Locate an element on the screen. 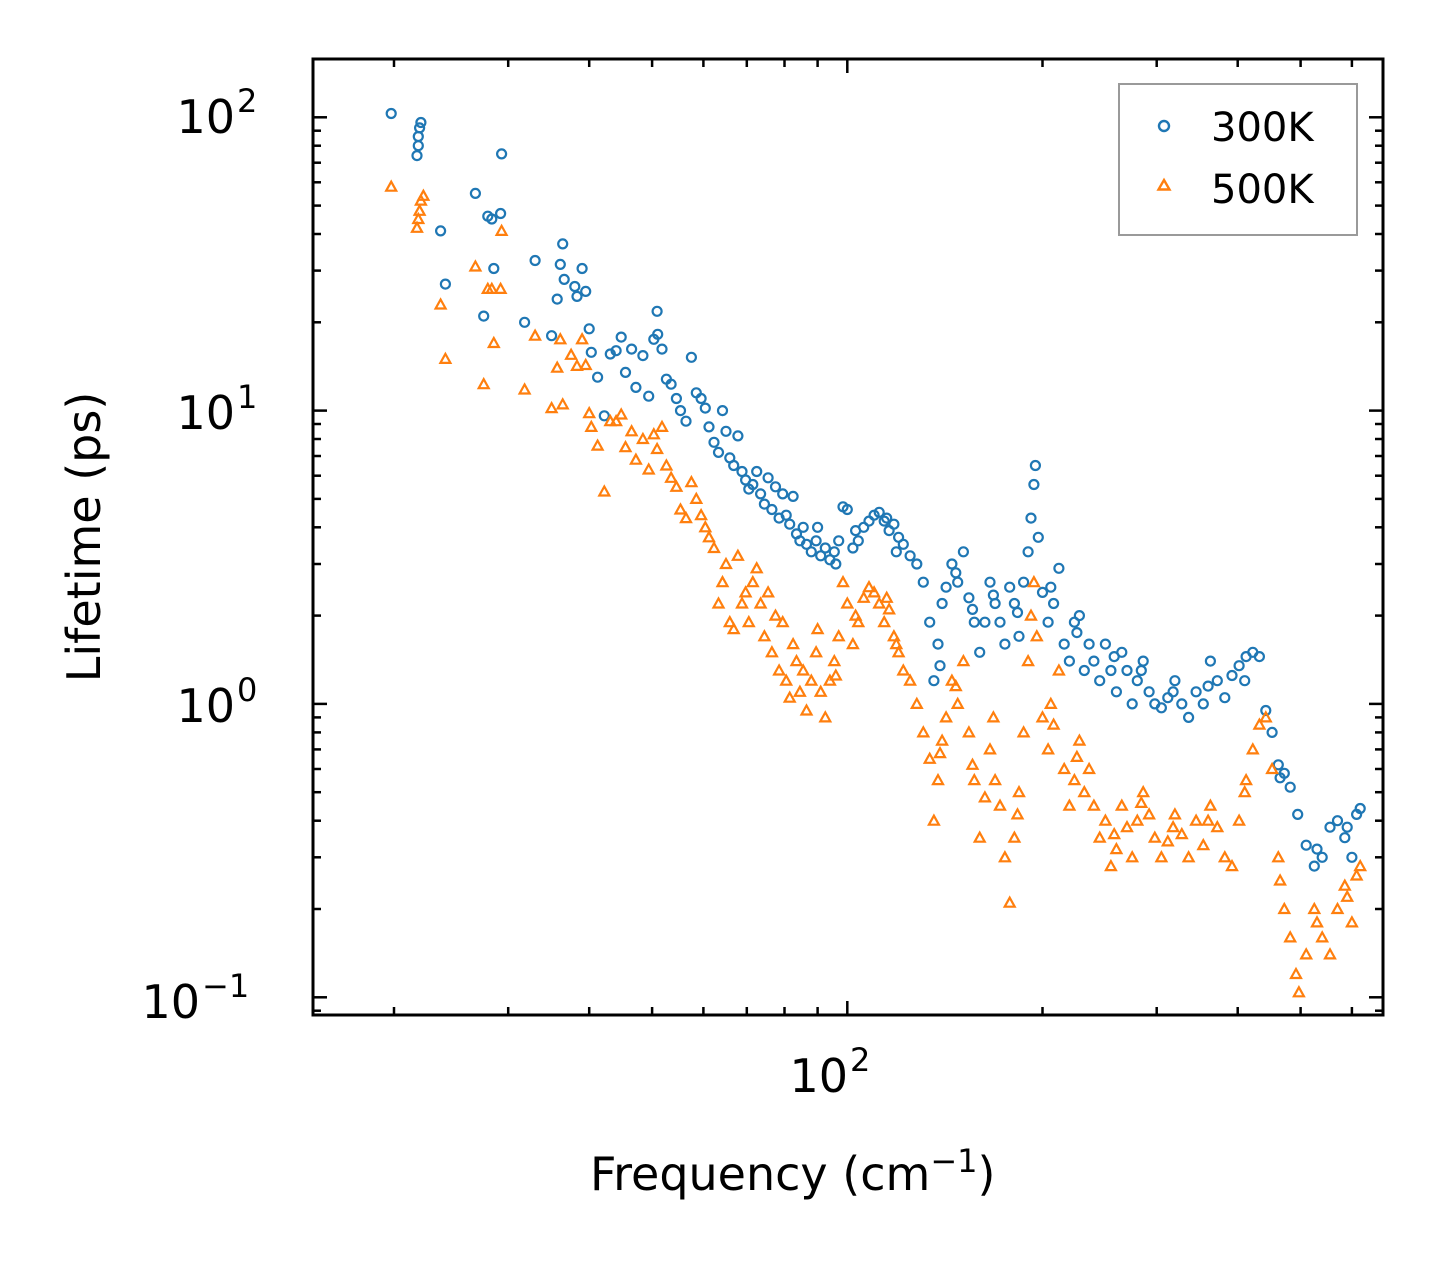 This screenshot has height=1265, width=1442. y-tick-label-0.1: 10 is located at coordinates (170, 1002).